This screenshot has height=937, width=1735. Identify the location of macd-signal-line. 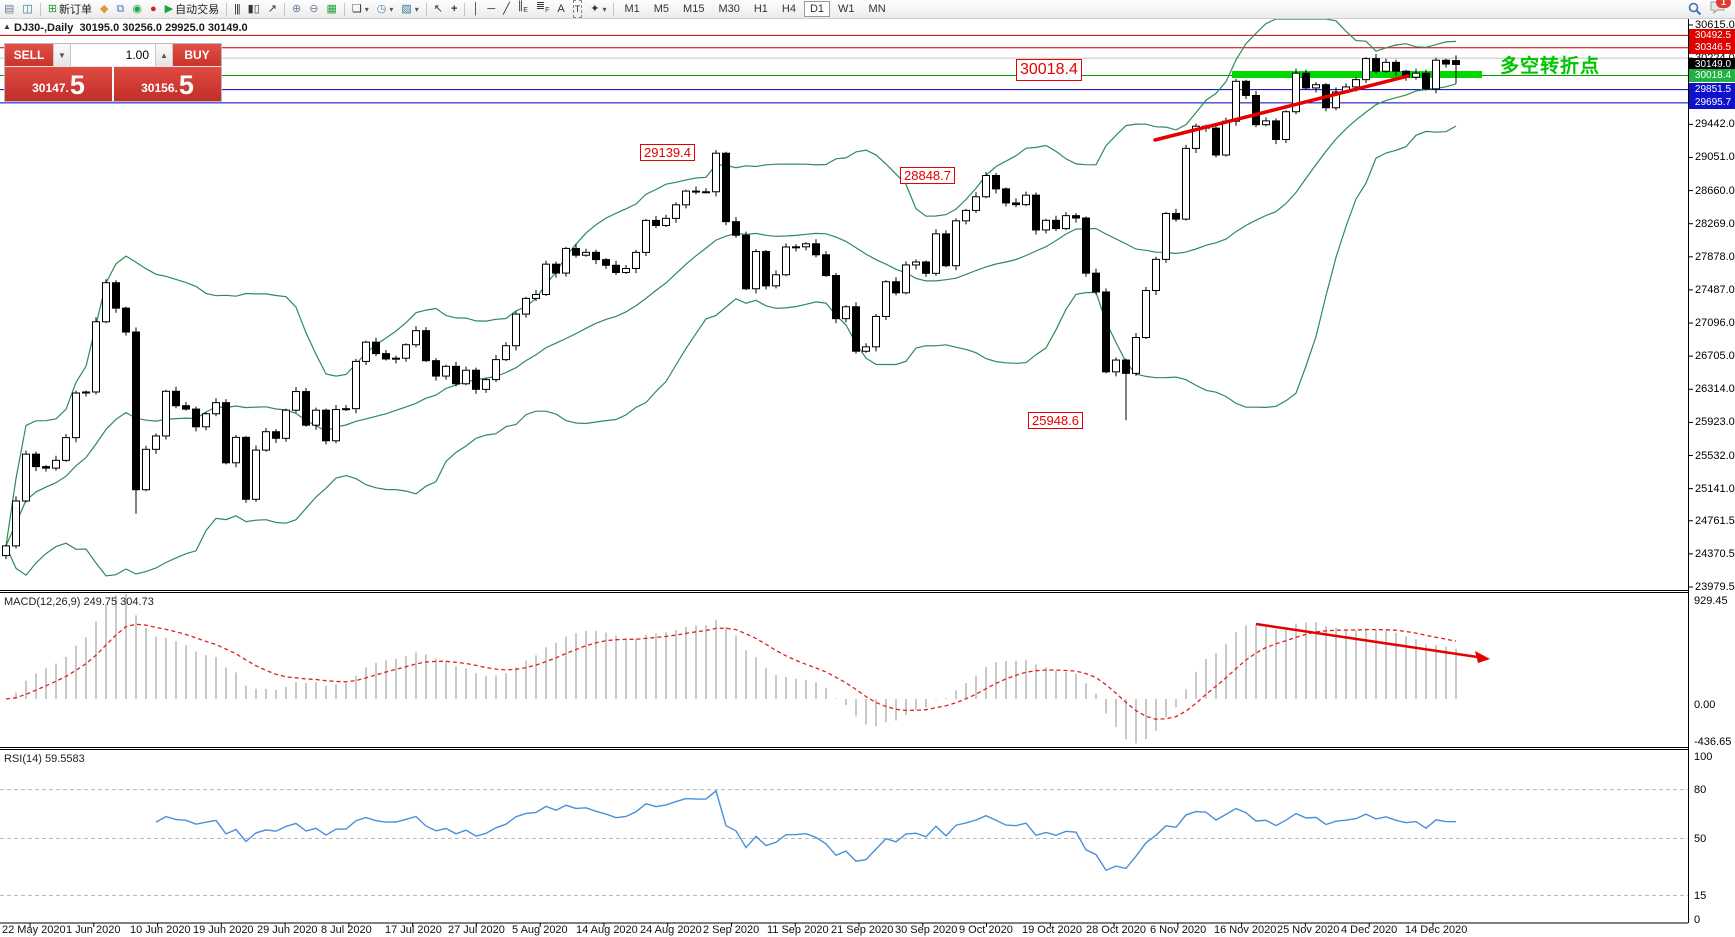
(731, 671).